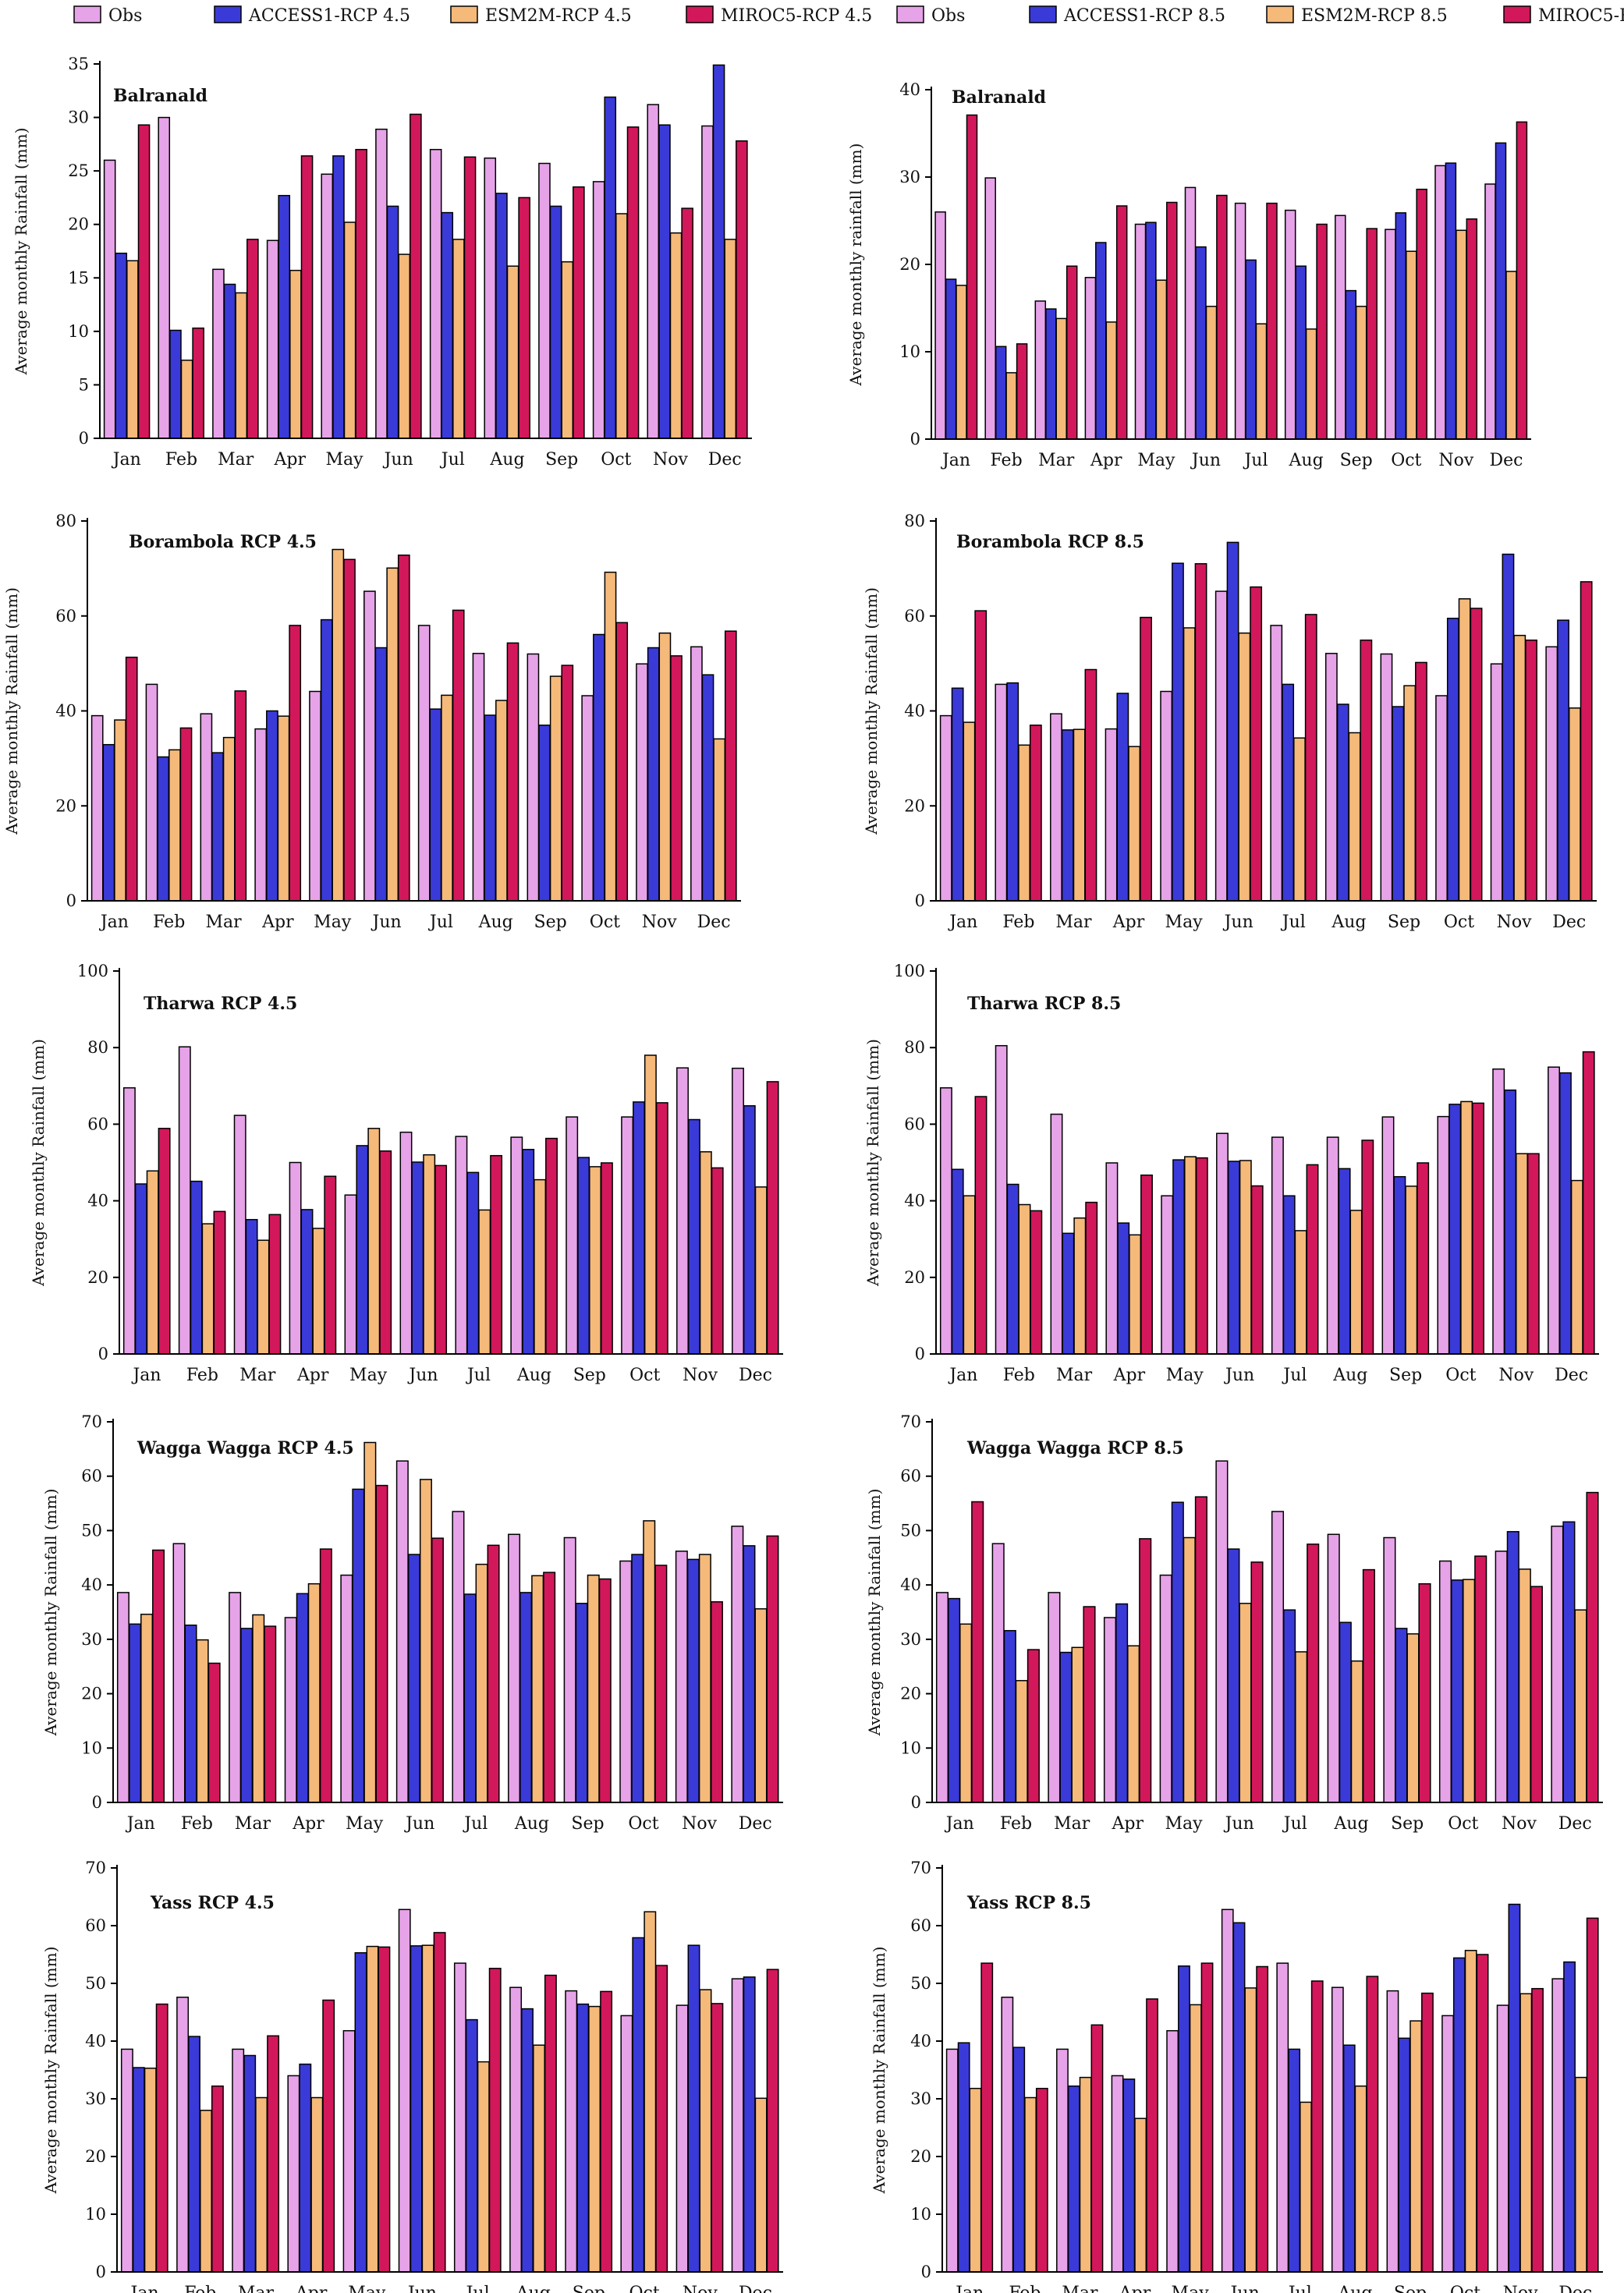  Describe the element at coordinates (317, 2184) in the screenshot. I see `bar-esm2m-rcp-4-5-apr` at that location.